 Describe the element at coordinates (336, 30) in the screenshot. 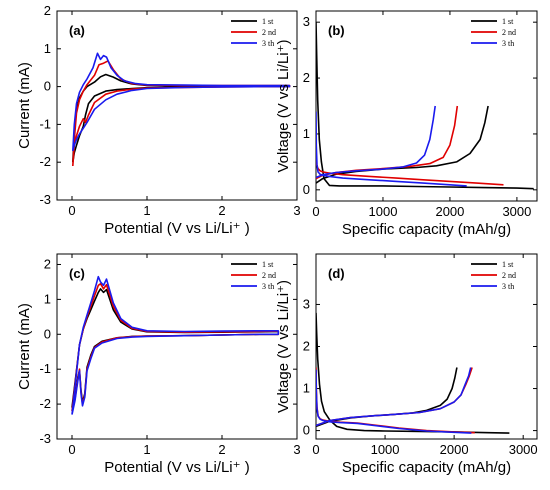

I see `panel-label: (b)` at that location.